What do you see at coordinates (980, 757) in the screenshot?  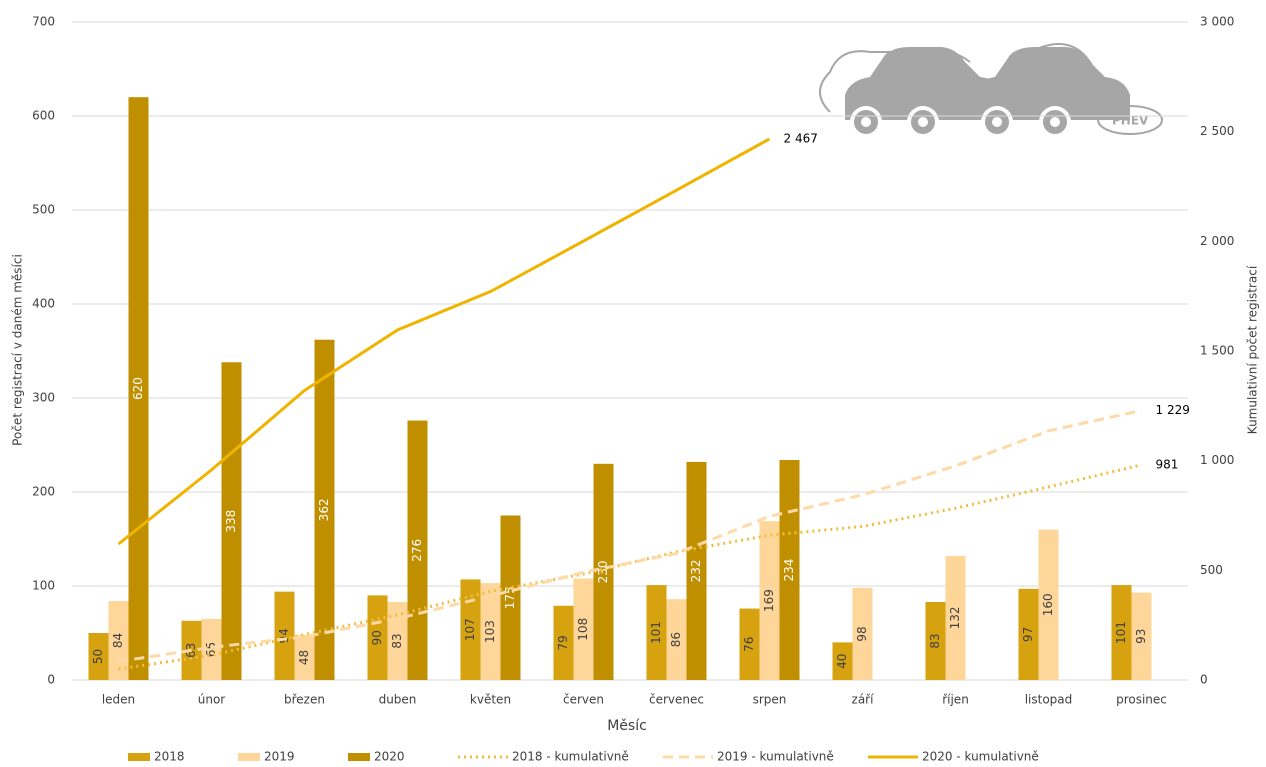 I see `legend-label: 2020 - kumulativně` at bounding box center [980, 757].